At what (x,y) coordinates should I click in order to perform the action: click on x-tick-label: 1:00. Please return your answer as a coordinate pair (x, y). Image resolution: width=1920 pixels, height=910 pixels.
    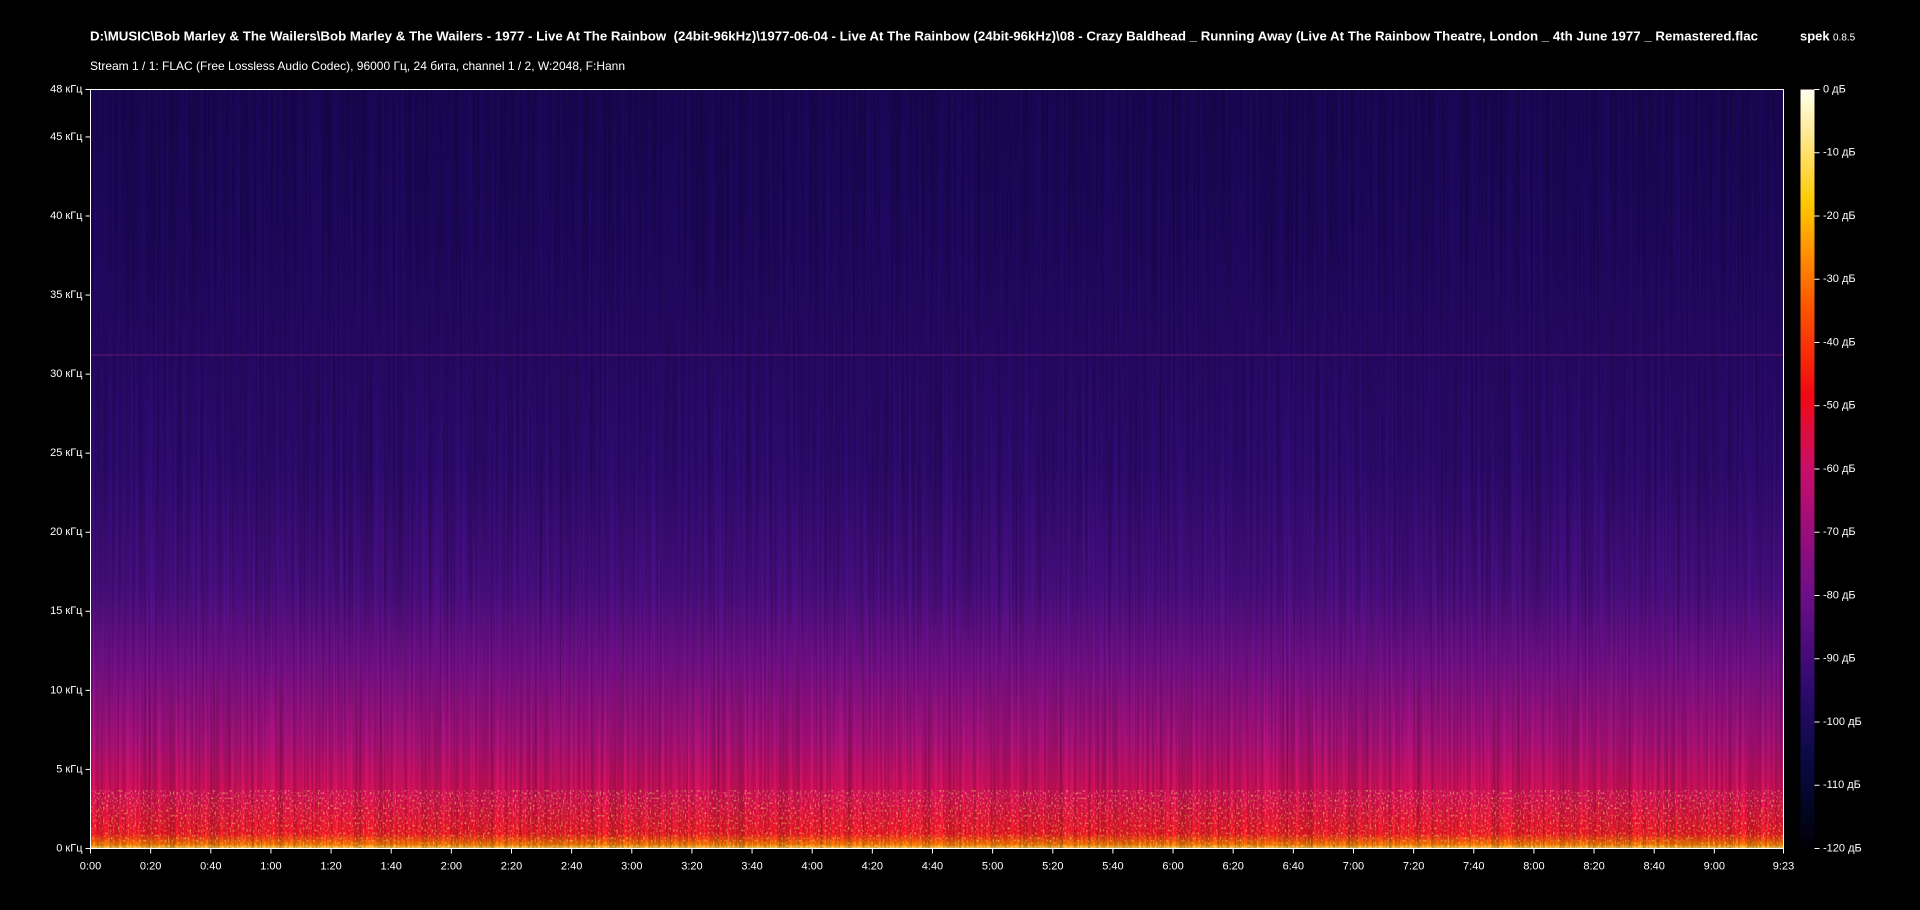
    Looking at the image, I should click on (270, 866).